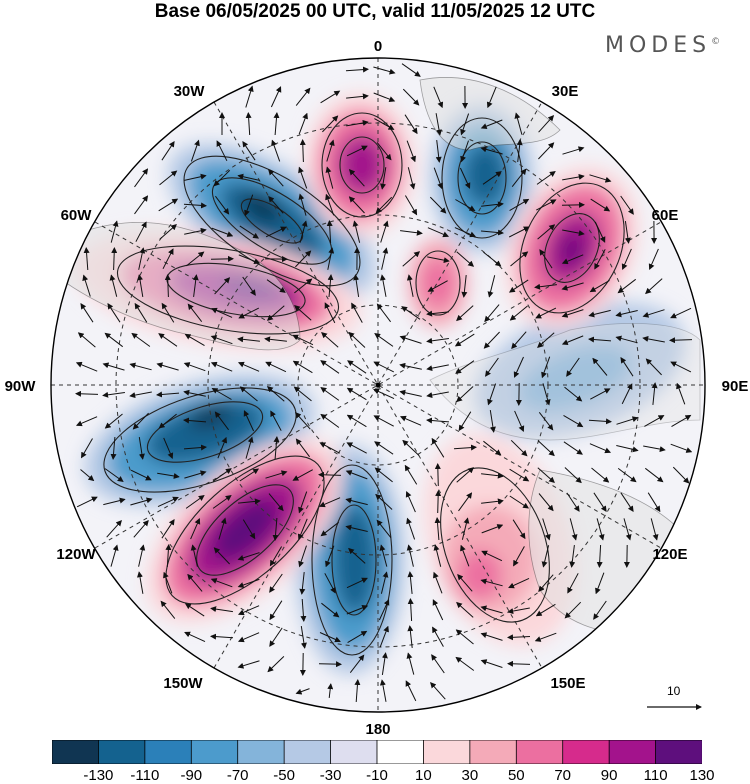 The width and height of the screenshot is (750, 784). What do you see at coordinates (669, 554) in the screenshot?
I see `lon-label-120e: 120E` at bounding box center [669, 554].